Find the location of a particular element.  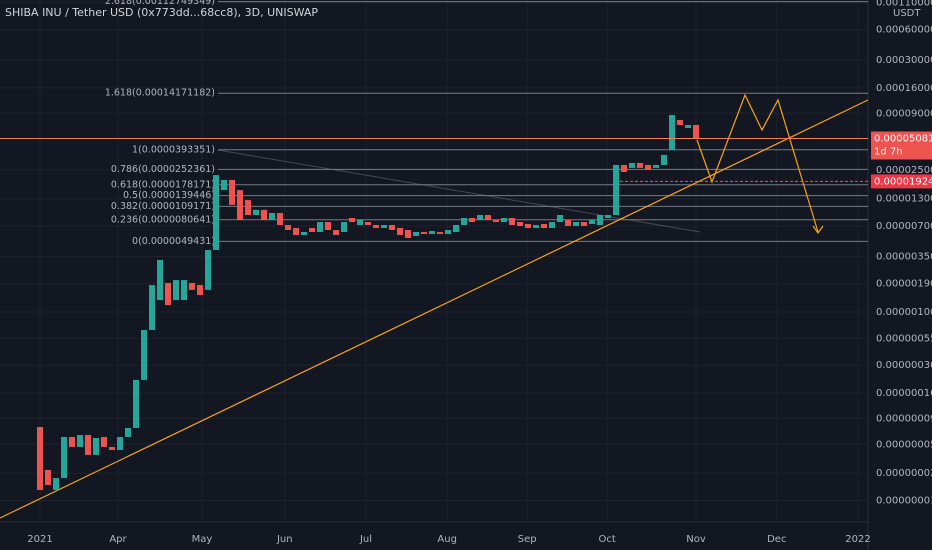

fib-label: 2.618(0.00112749349) is located at coordinates (160, 3).